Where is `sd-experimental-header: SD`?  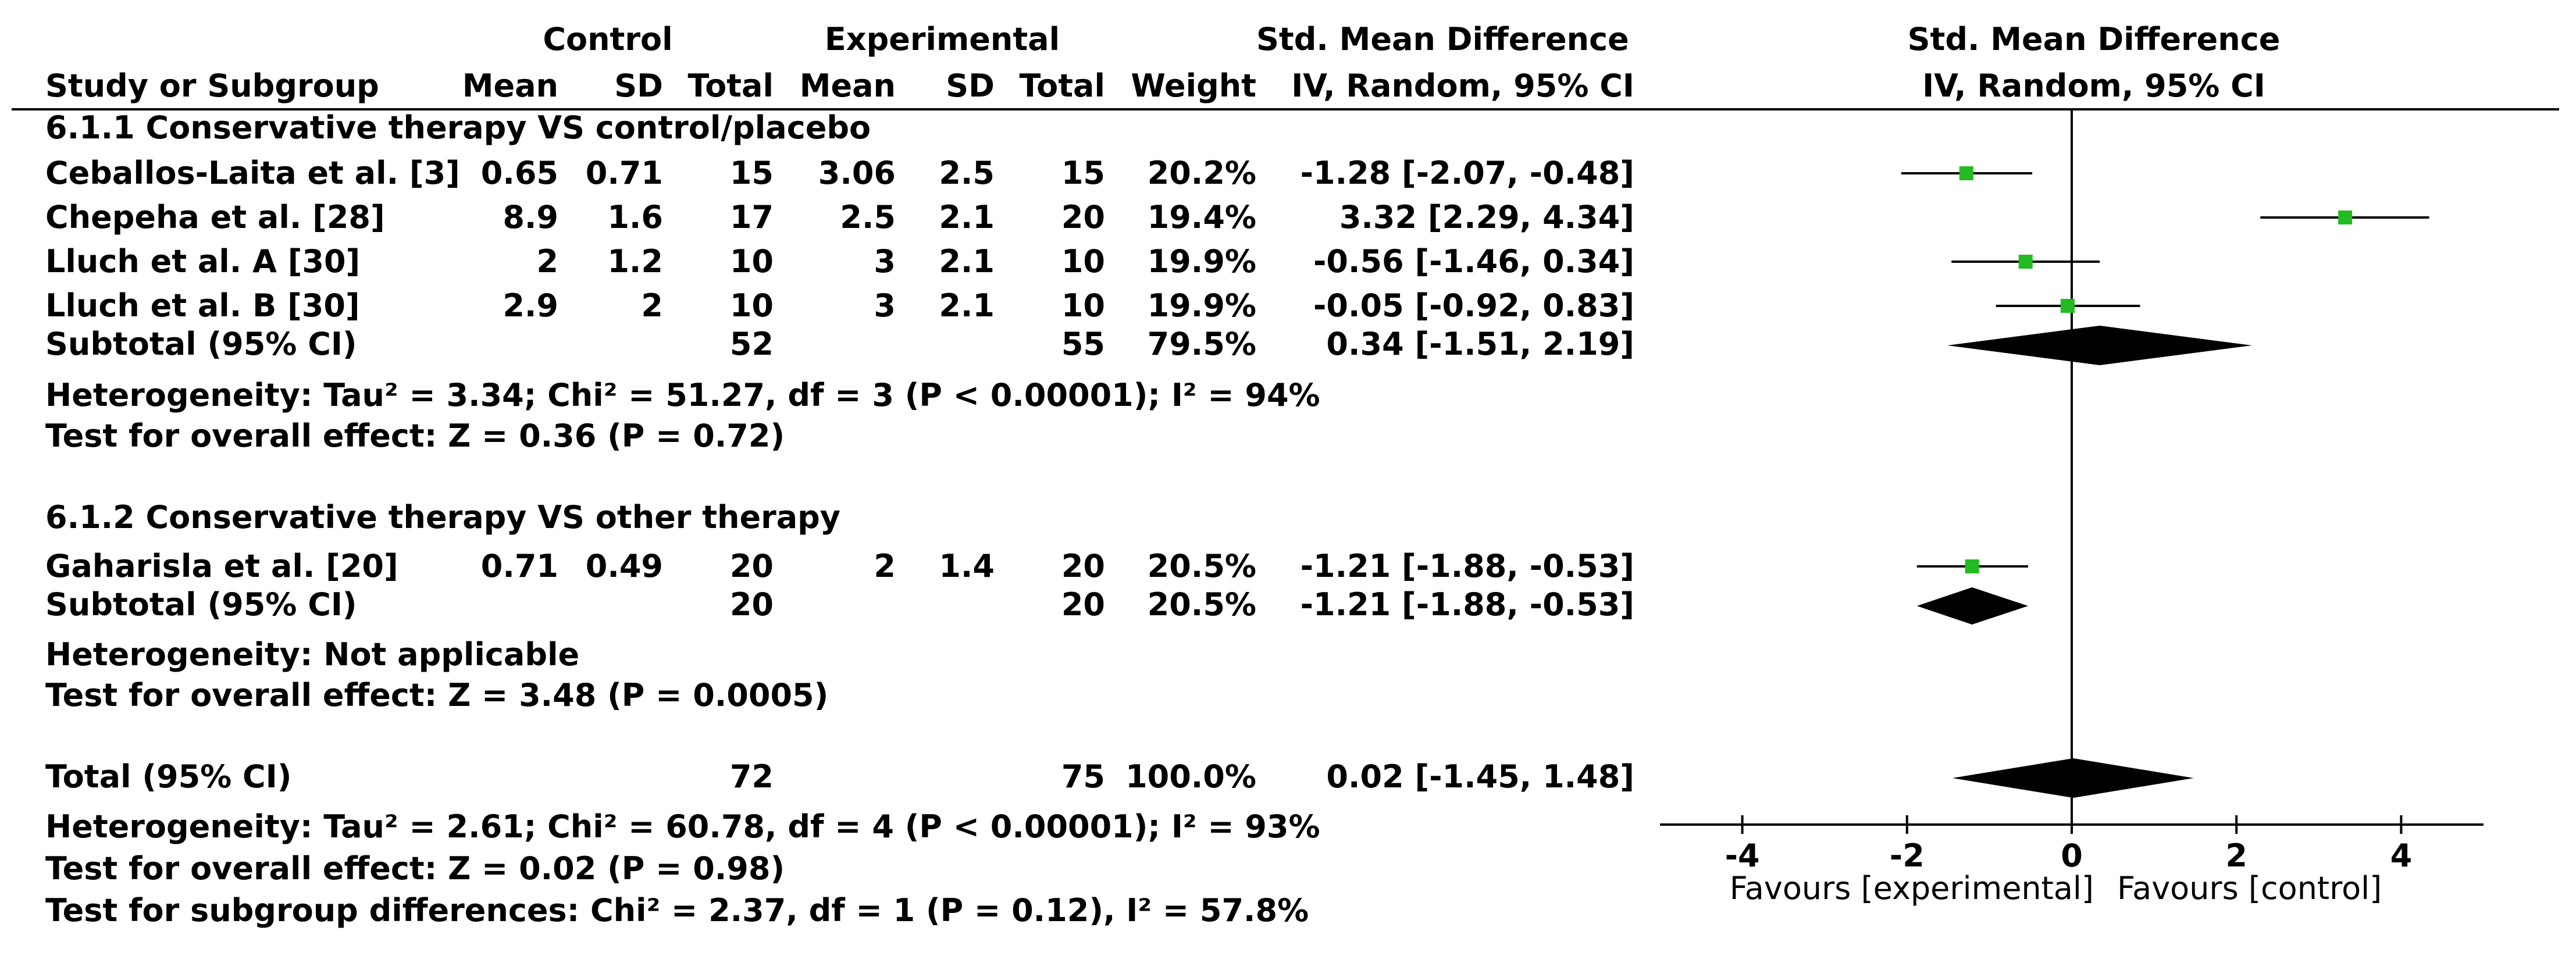
sd-experimental-header: SD is located at coordinates (970, 85).